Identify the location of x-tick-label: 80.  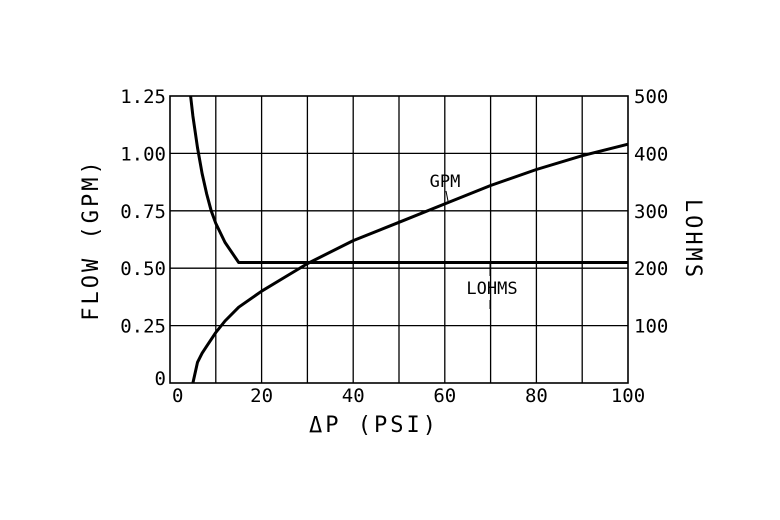
(536, 396).